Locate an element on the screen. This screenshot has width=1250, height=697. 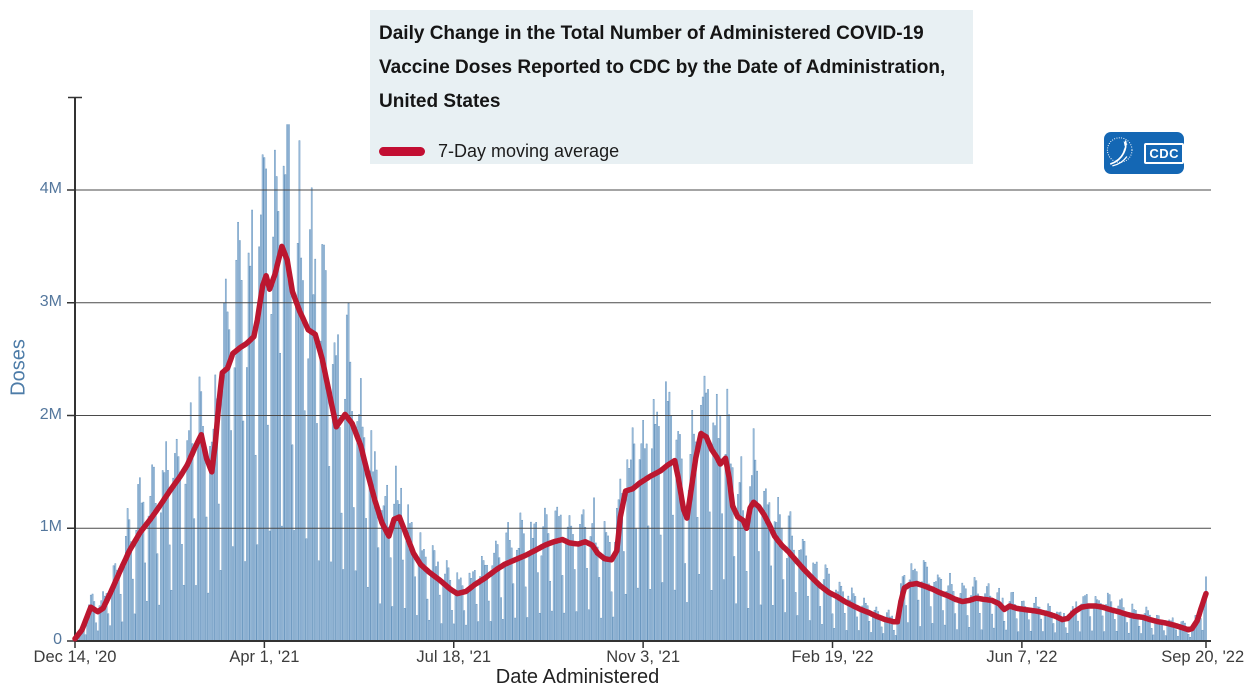
cdc-logo-text: CDC is located at coordinates (1164, 153).